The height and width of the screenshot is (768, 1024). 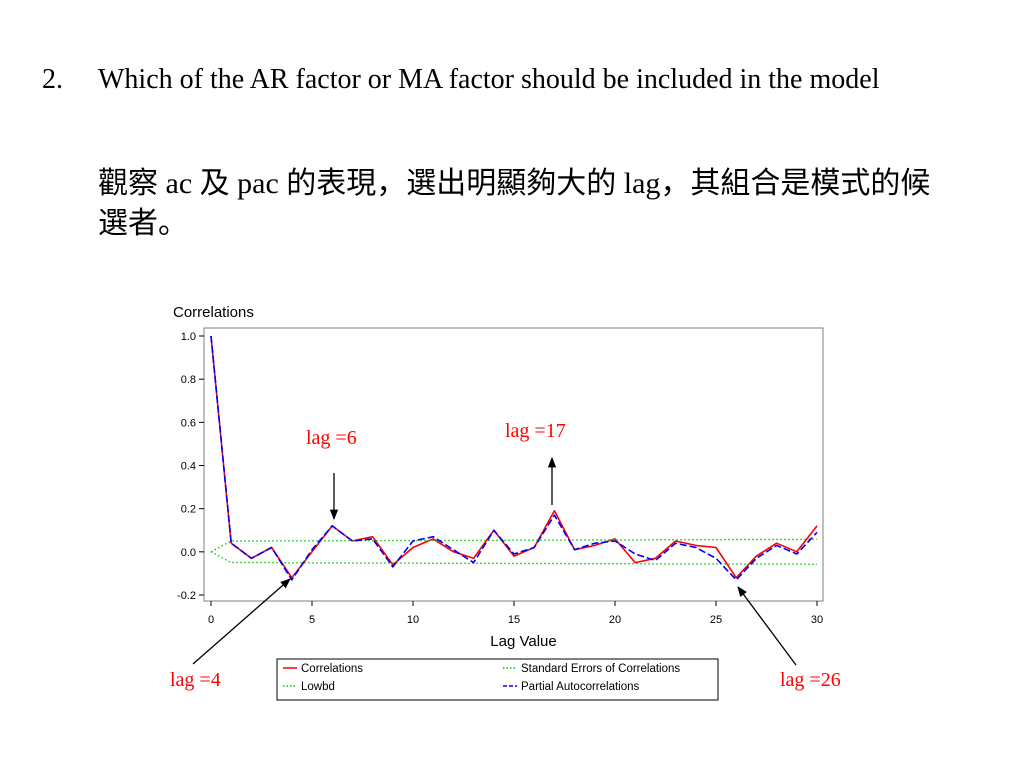 I want to click on x-tick-label: 5, so click(x=312, y=620).